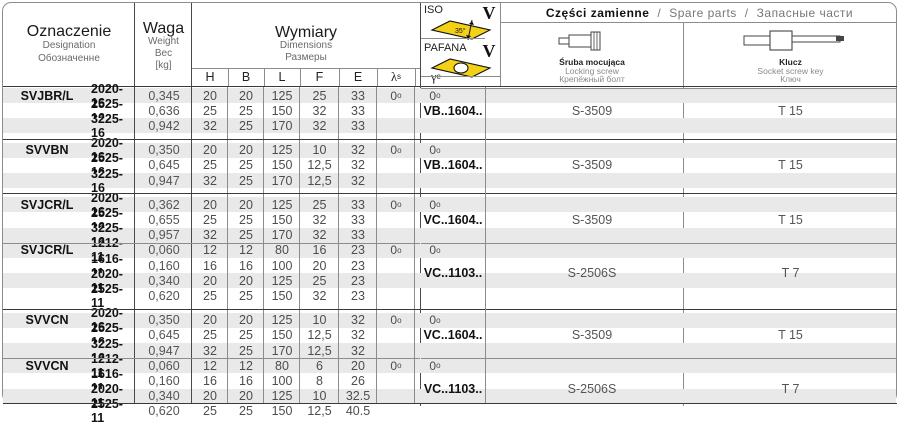 Image resolution: width=900 pixels, height=425 pixels. What do you see at coordinates (592, 79) in the screenshot?
I see `screw-caption-ru: Крепёжный болт` at bounding box center [592, 79].